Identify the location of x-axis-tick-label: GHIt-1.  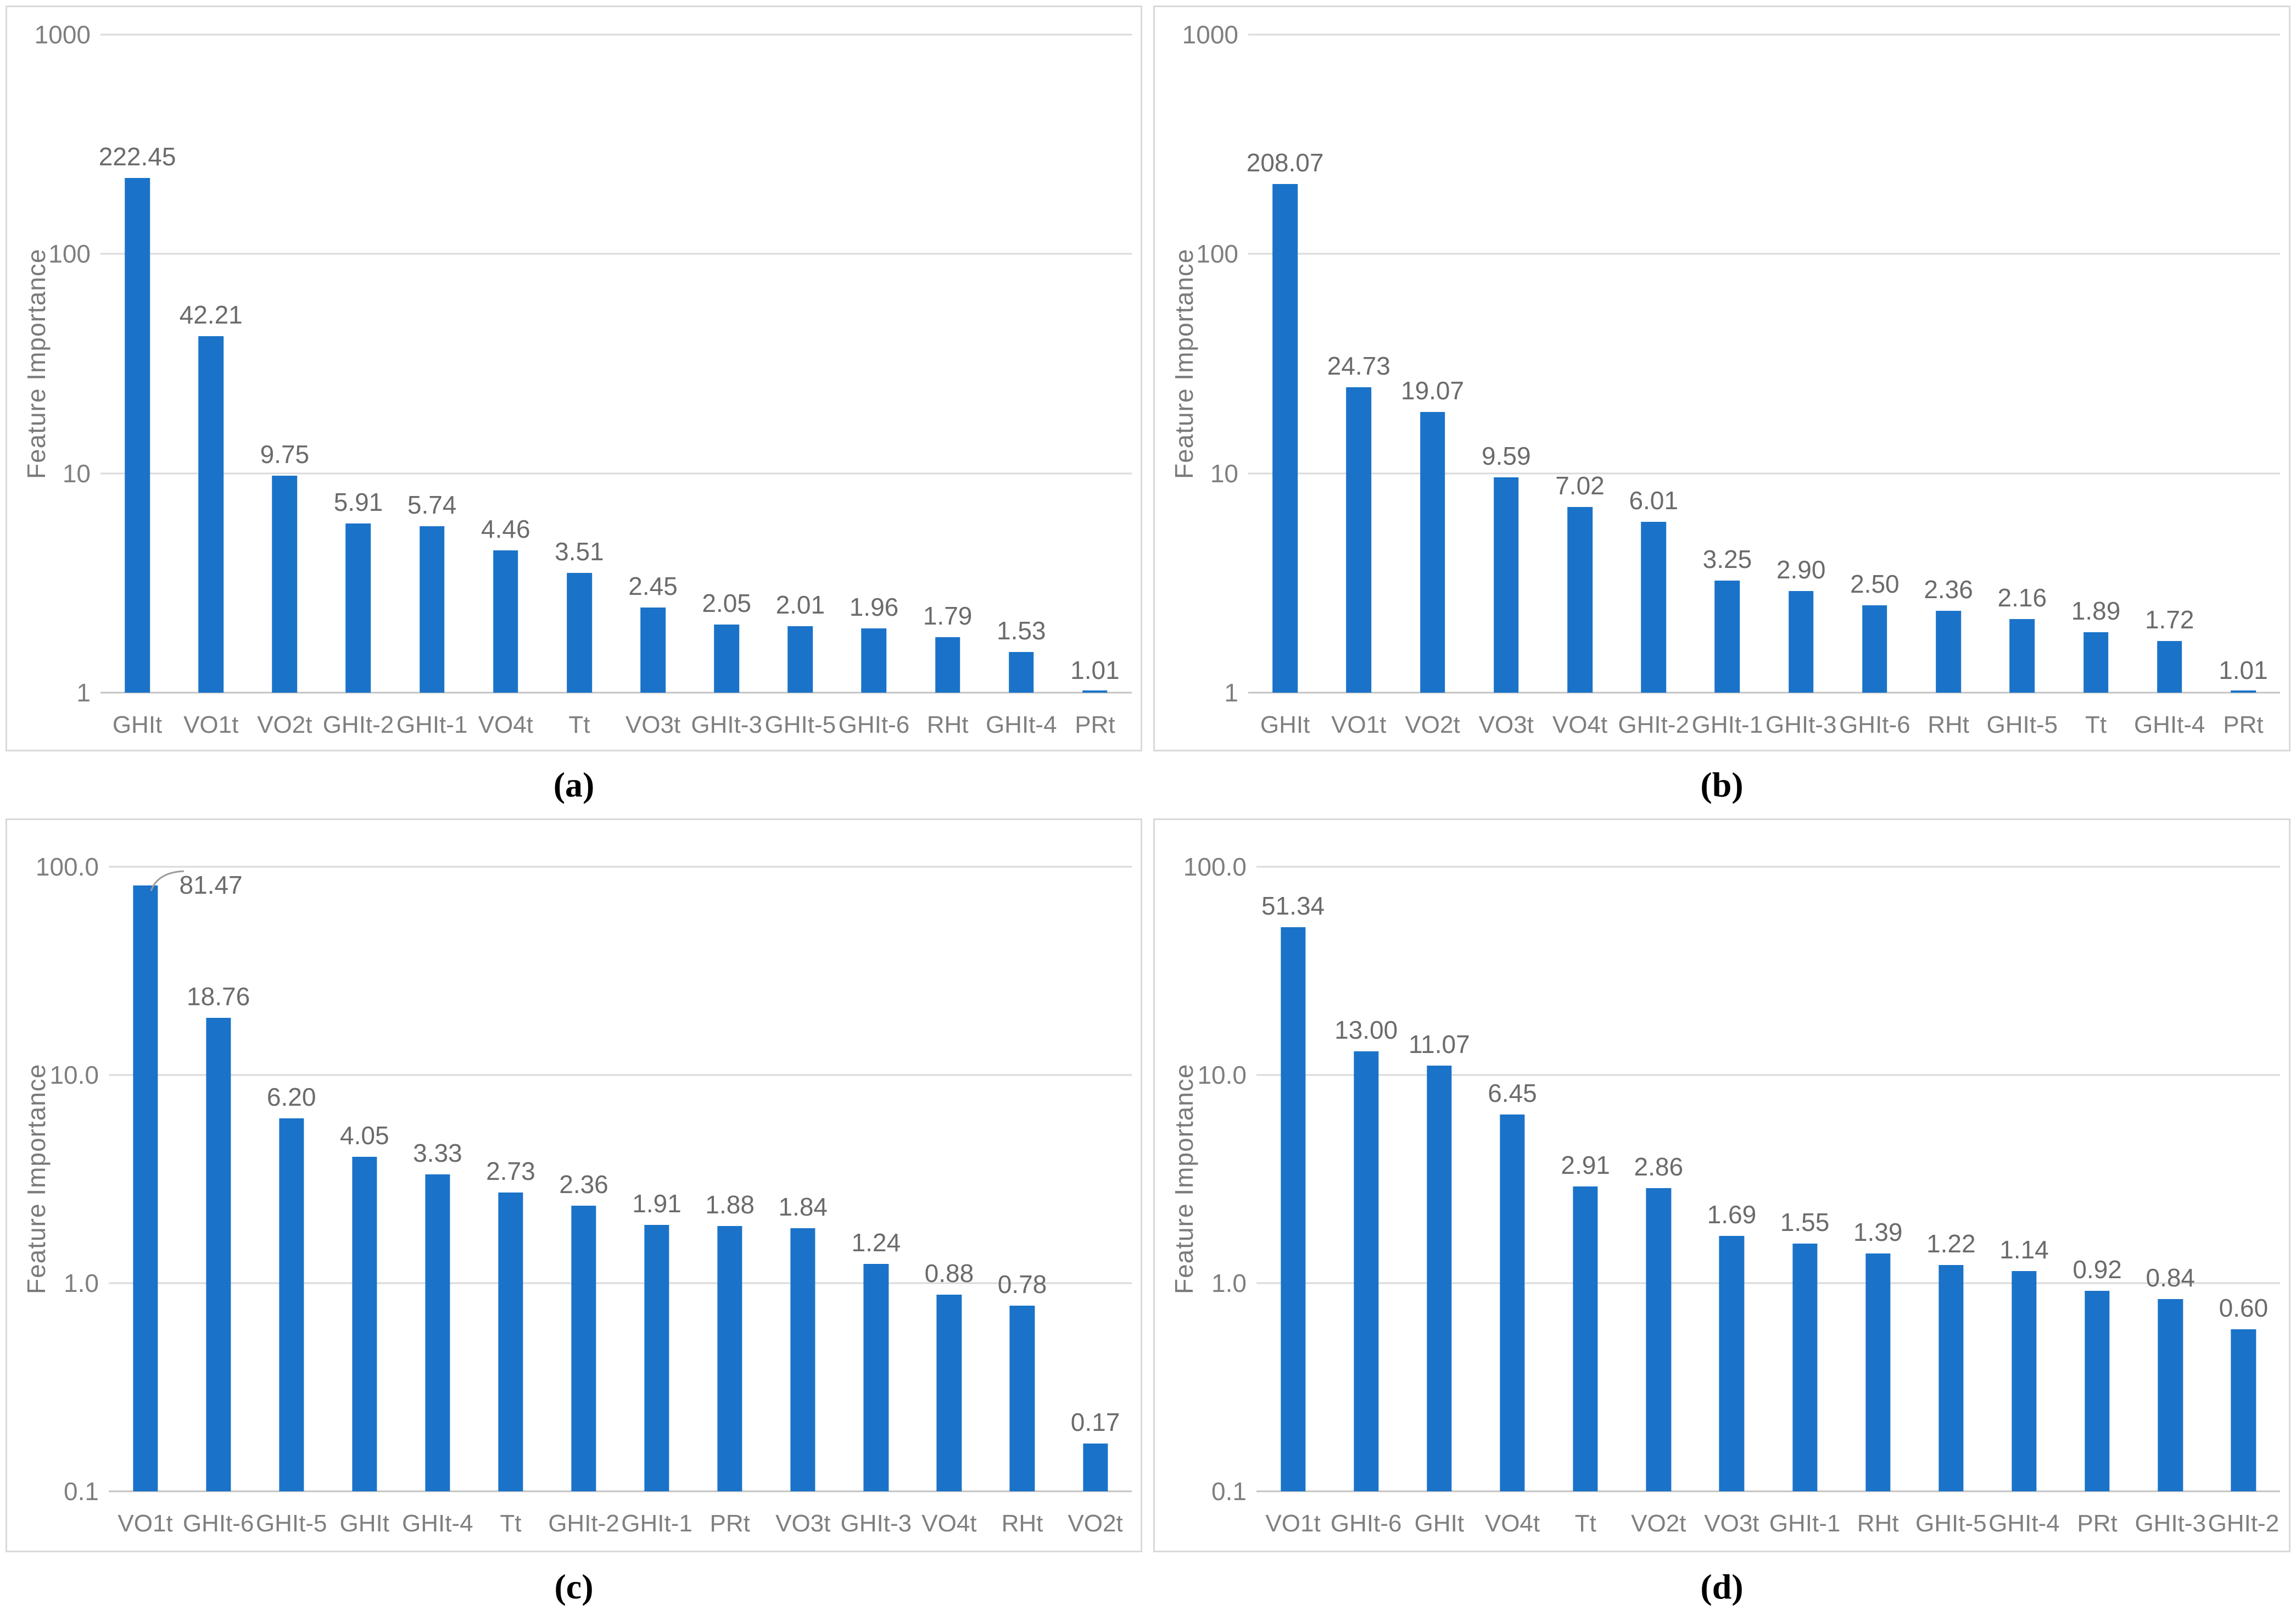
(656, 1523).